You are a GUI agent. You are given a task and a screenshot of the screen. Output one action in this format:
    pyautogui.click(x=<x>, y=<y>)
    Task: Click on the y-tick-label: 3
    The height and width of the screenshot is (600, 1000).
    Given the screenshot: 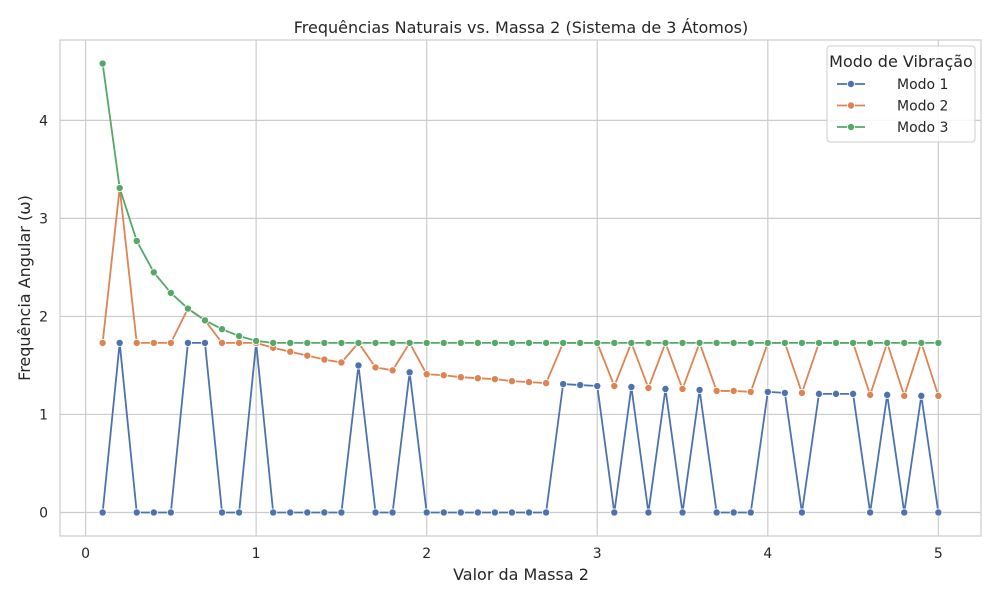 What is the action you would take?
    pyautogui.click(x=43, y=219)
    